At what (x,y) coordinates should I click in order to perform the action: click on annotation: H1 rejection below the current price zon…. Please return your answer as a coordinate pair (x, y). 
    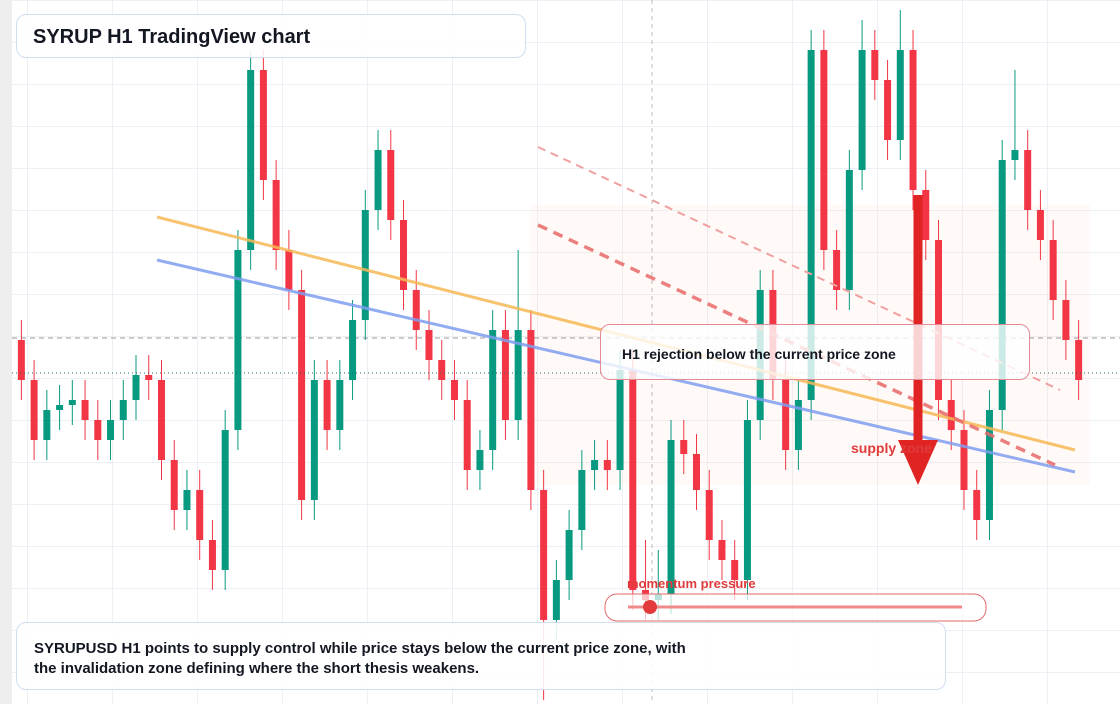
    Looking at the image, I should click on (759, 354).